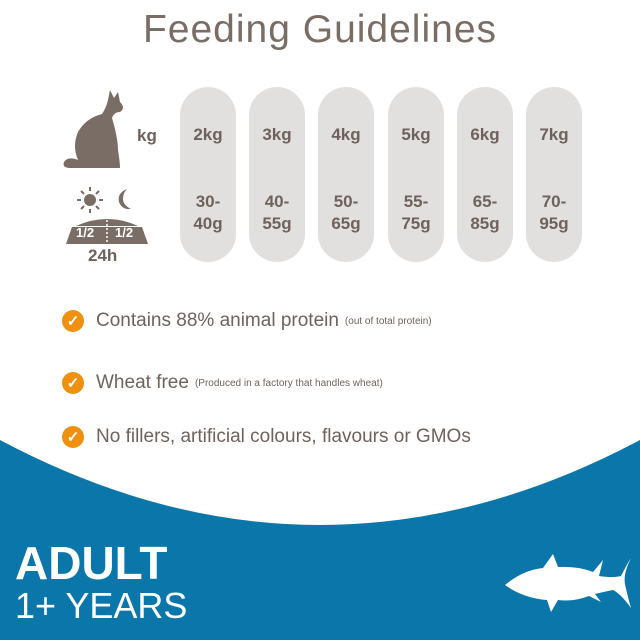 The width and height of the screenshot is (640, 640). Describe the element at coordinates (416, 134) in the screenshot. I see `weight: 5kg` at that location.